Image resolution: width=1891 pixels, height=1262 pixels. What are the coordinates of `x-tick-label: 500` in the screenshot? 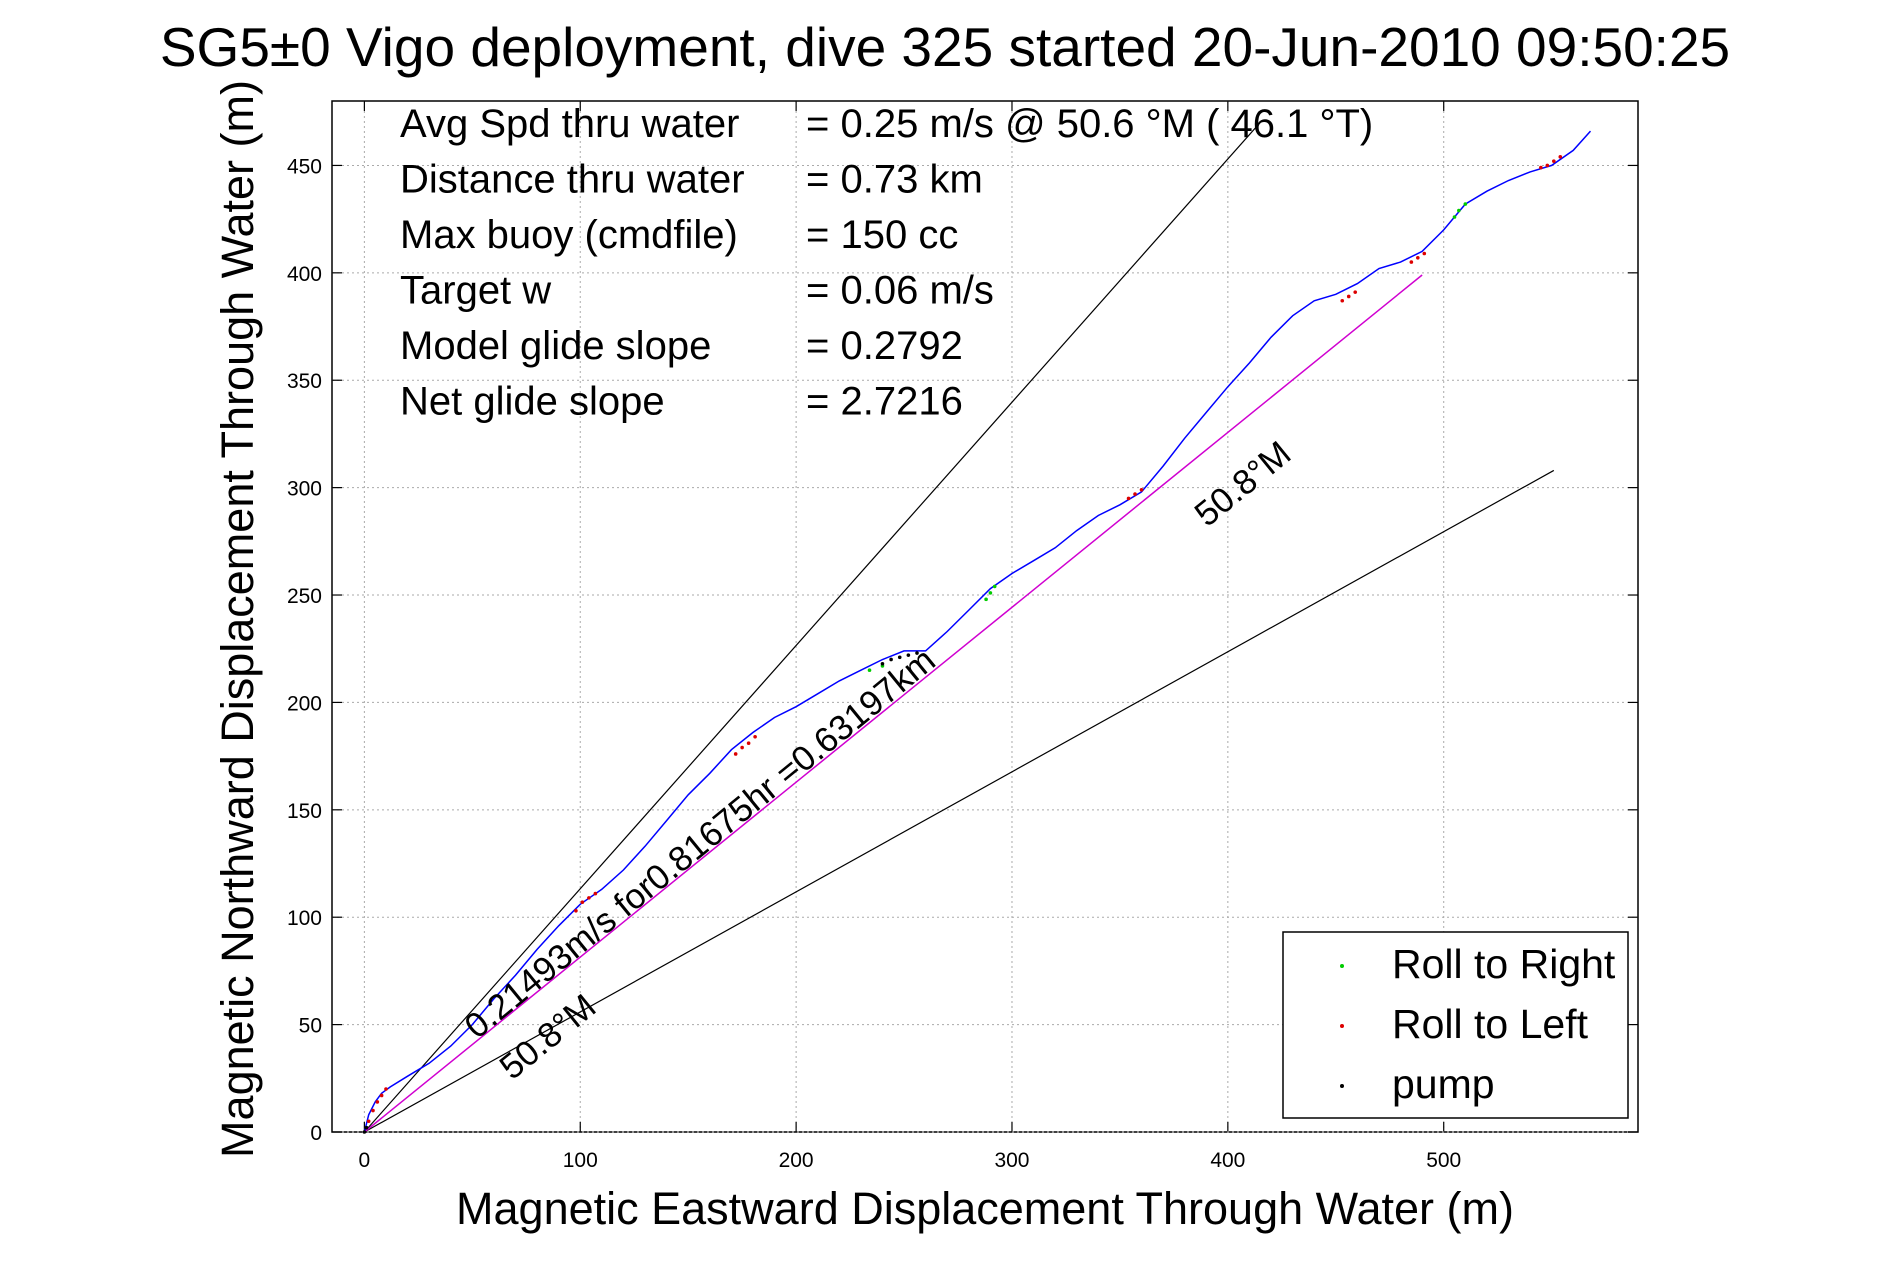 It's located at (1443, 1160).